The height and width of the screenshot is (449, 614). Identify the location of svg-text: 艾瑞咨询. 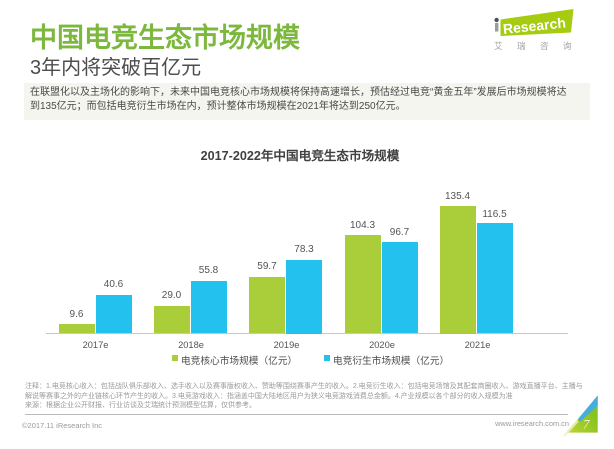
(540, 46).